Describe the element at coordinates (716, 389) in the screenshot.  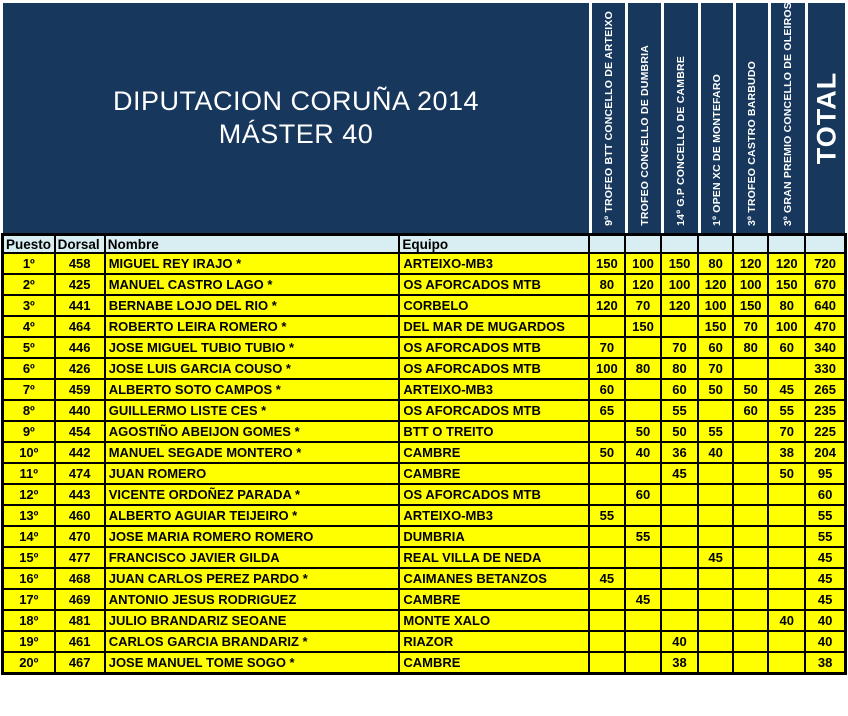
I see `score-cell-race-4: 50` at that location.